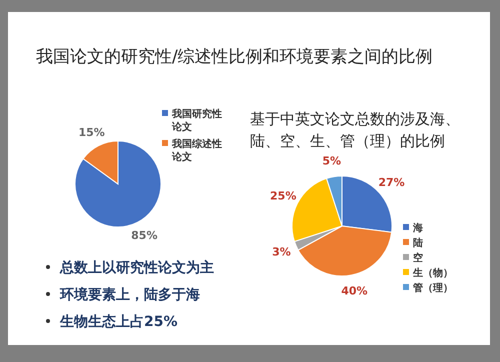  What do you see at coordinates (118, 322) in the screenshot?
I see `text: 生物生态上占25%` at bounding box center [118, 322].